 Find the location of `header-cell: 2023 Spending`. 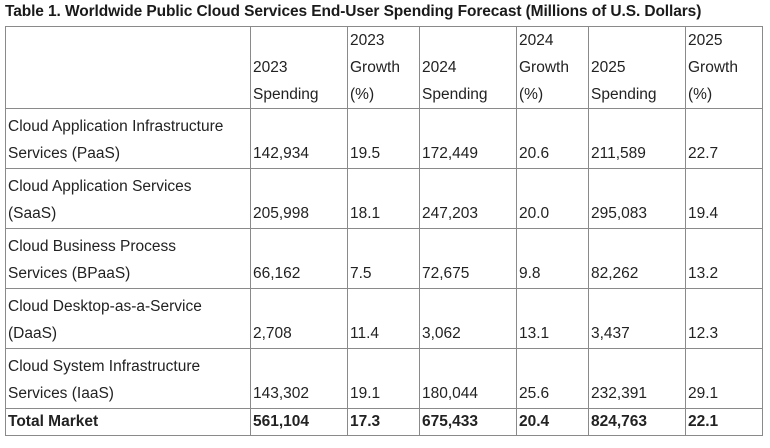

header-cell: 2023 Spending is located at coordinates (299, 67).